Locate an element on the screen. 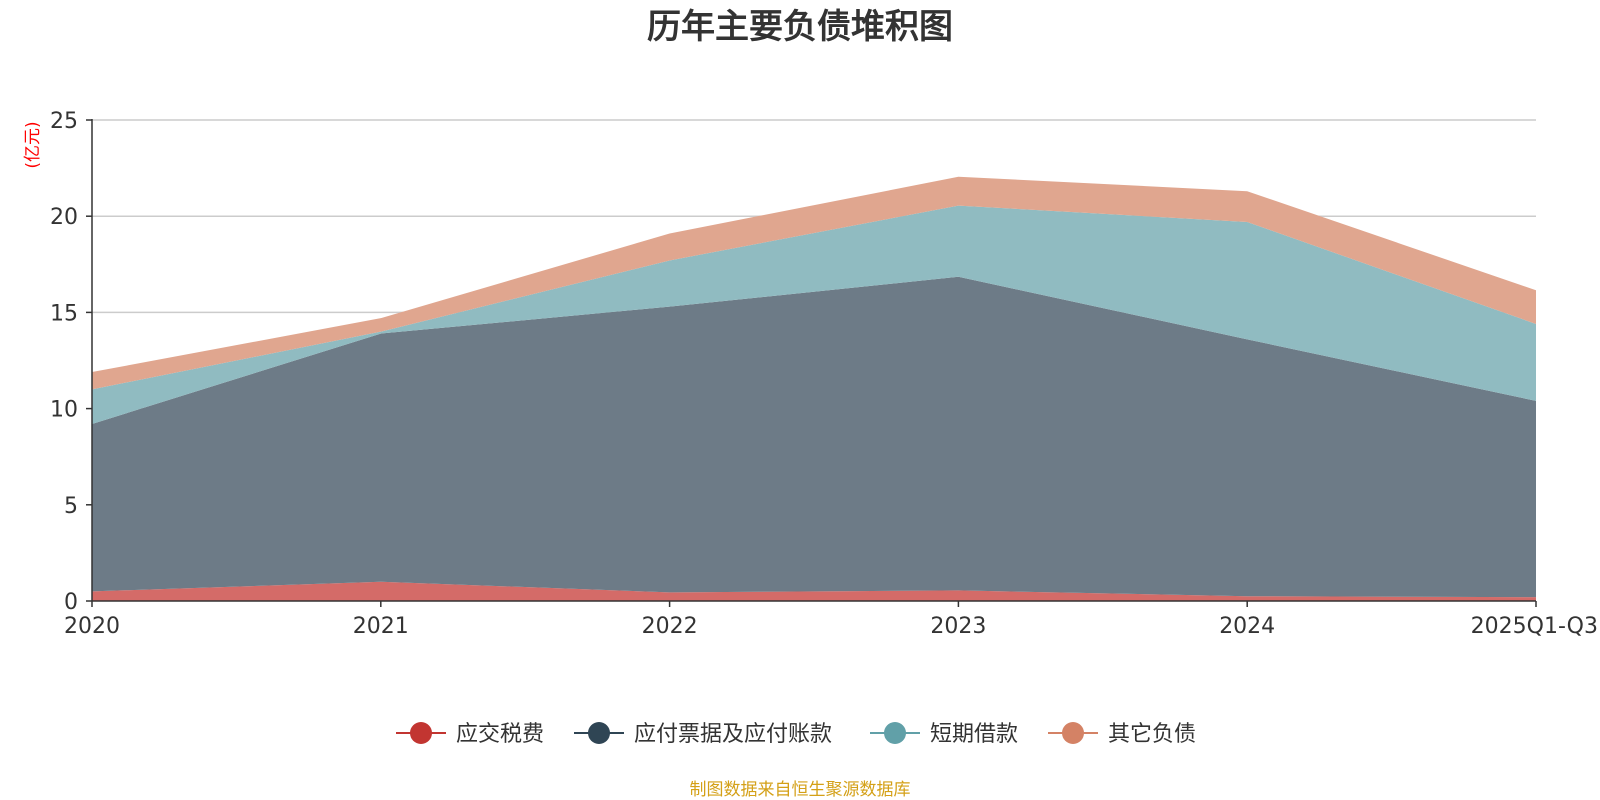 The image size is (1600, 800). data-source-note: 制图数据来自恒生聚源数据库 is located at coordinates (800, 790).